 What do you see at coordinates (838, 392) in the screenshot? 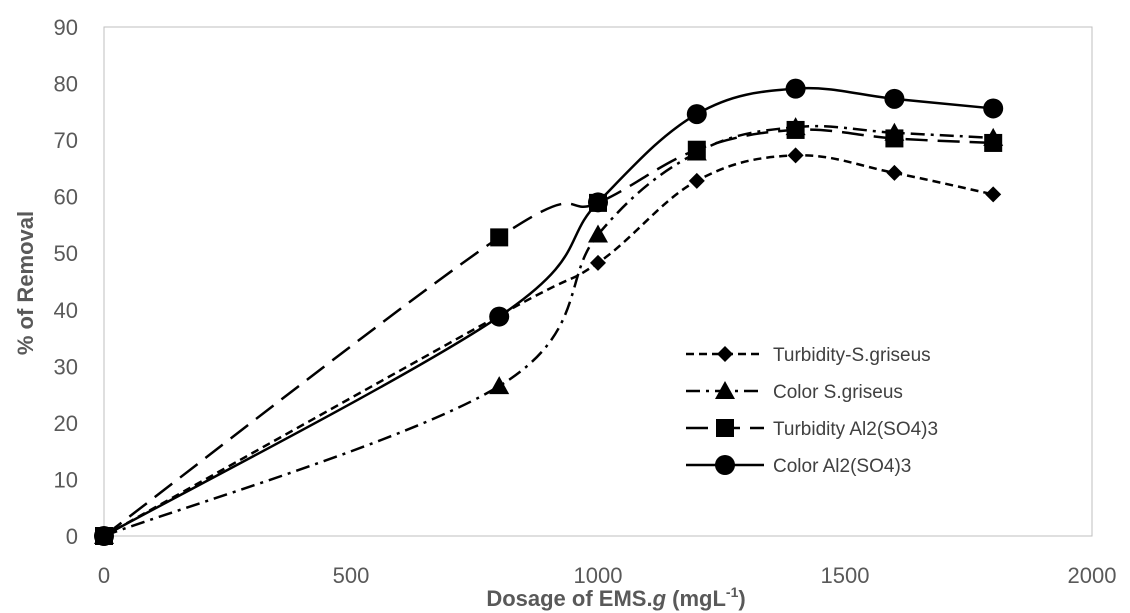
I see `legend-label: Color S.griseus` at bounding box center [838, 392].